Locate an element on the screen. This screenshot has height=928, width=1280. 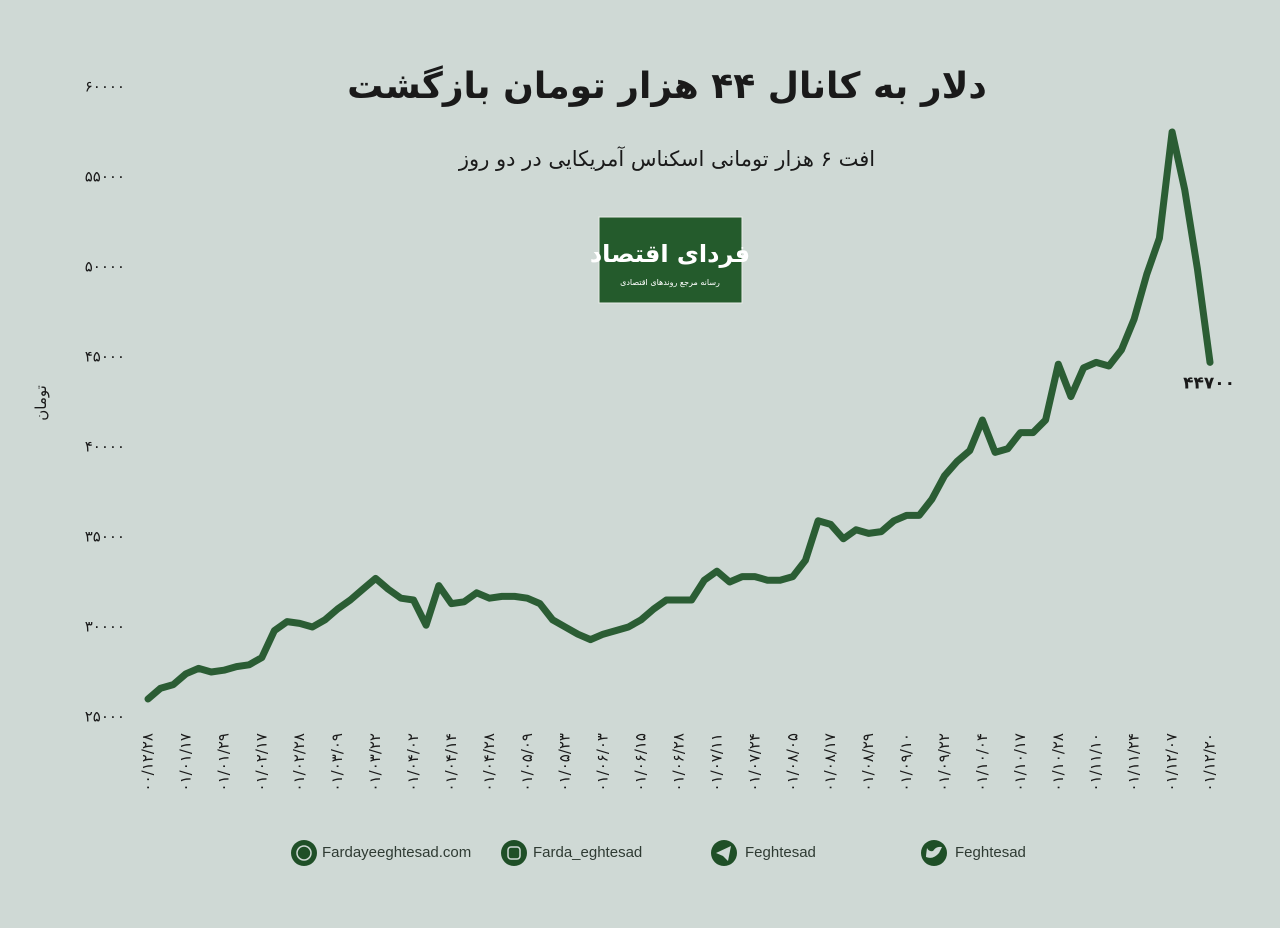
logo-name: فردای اقتصاد is located at coordinates (670, 254).